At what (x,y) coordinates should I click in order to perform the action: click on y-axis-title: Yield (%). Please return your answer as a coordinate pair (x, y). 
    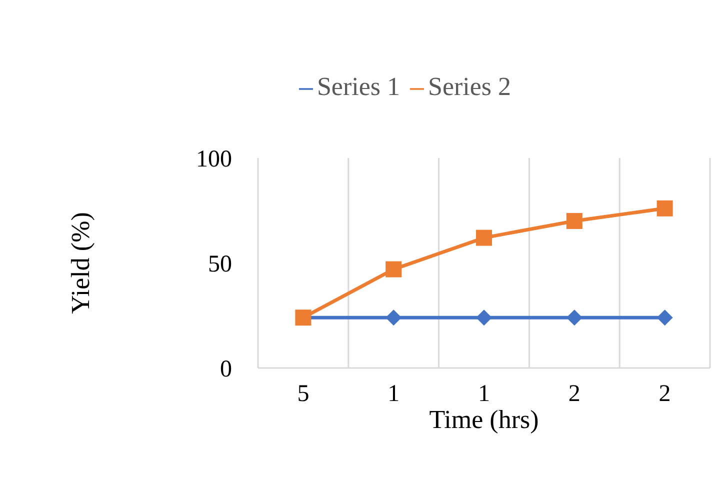
    Looking at the image, I should click on (81, 263).